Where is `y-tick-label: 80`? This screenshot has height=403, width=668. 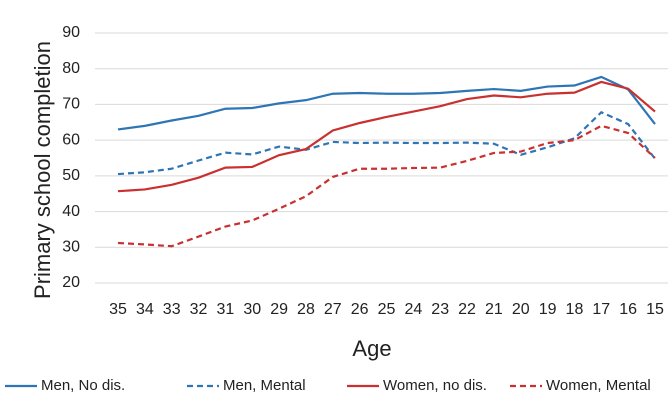
y-tick-label: 80 is located at coordinates (71, 68).